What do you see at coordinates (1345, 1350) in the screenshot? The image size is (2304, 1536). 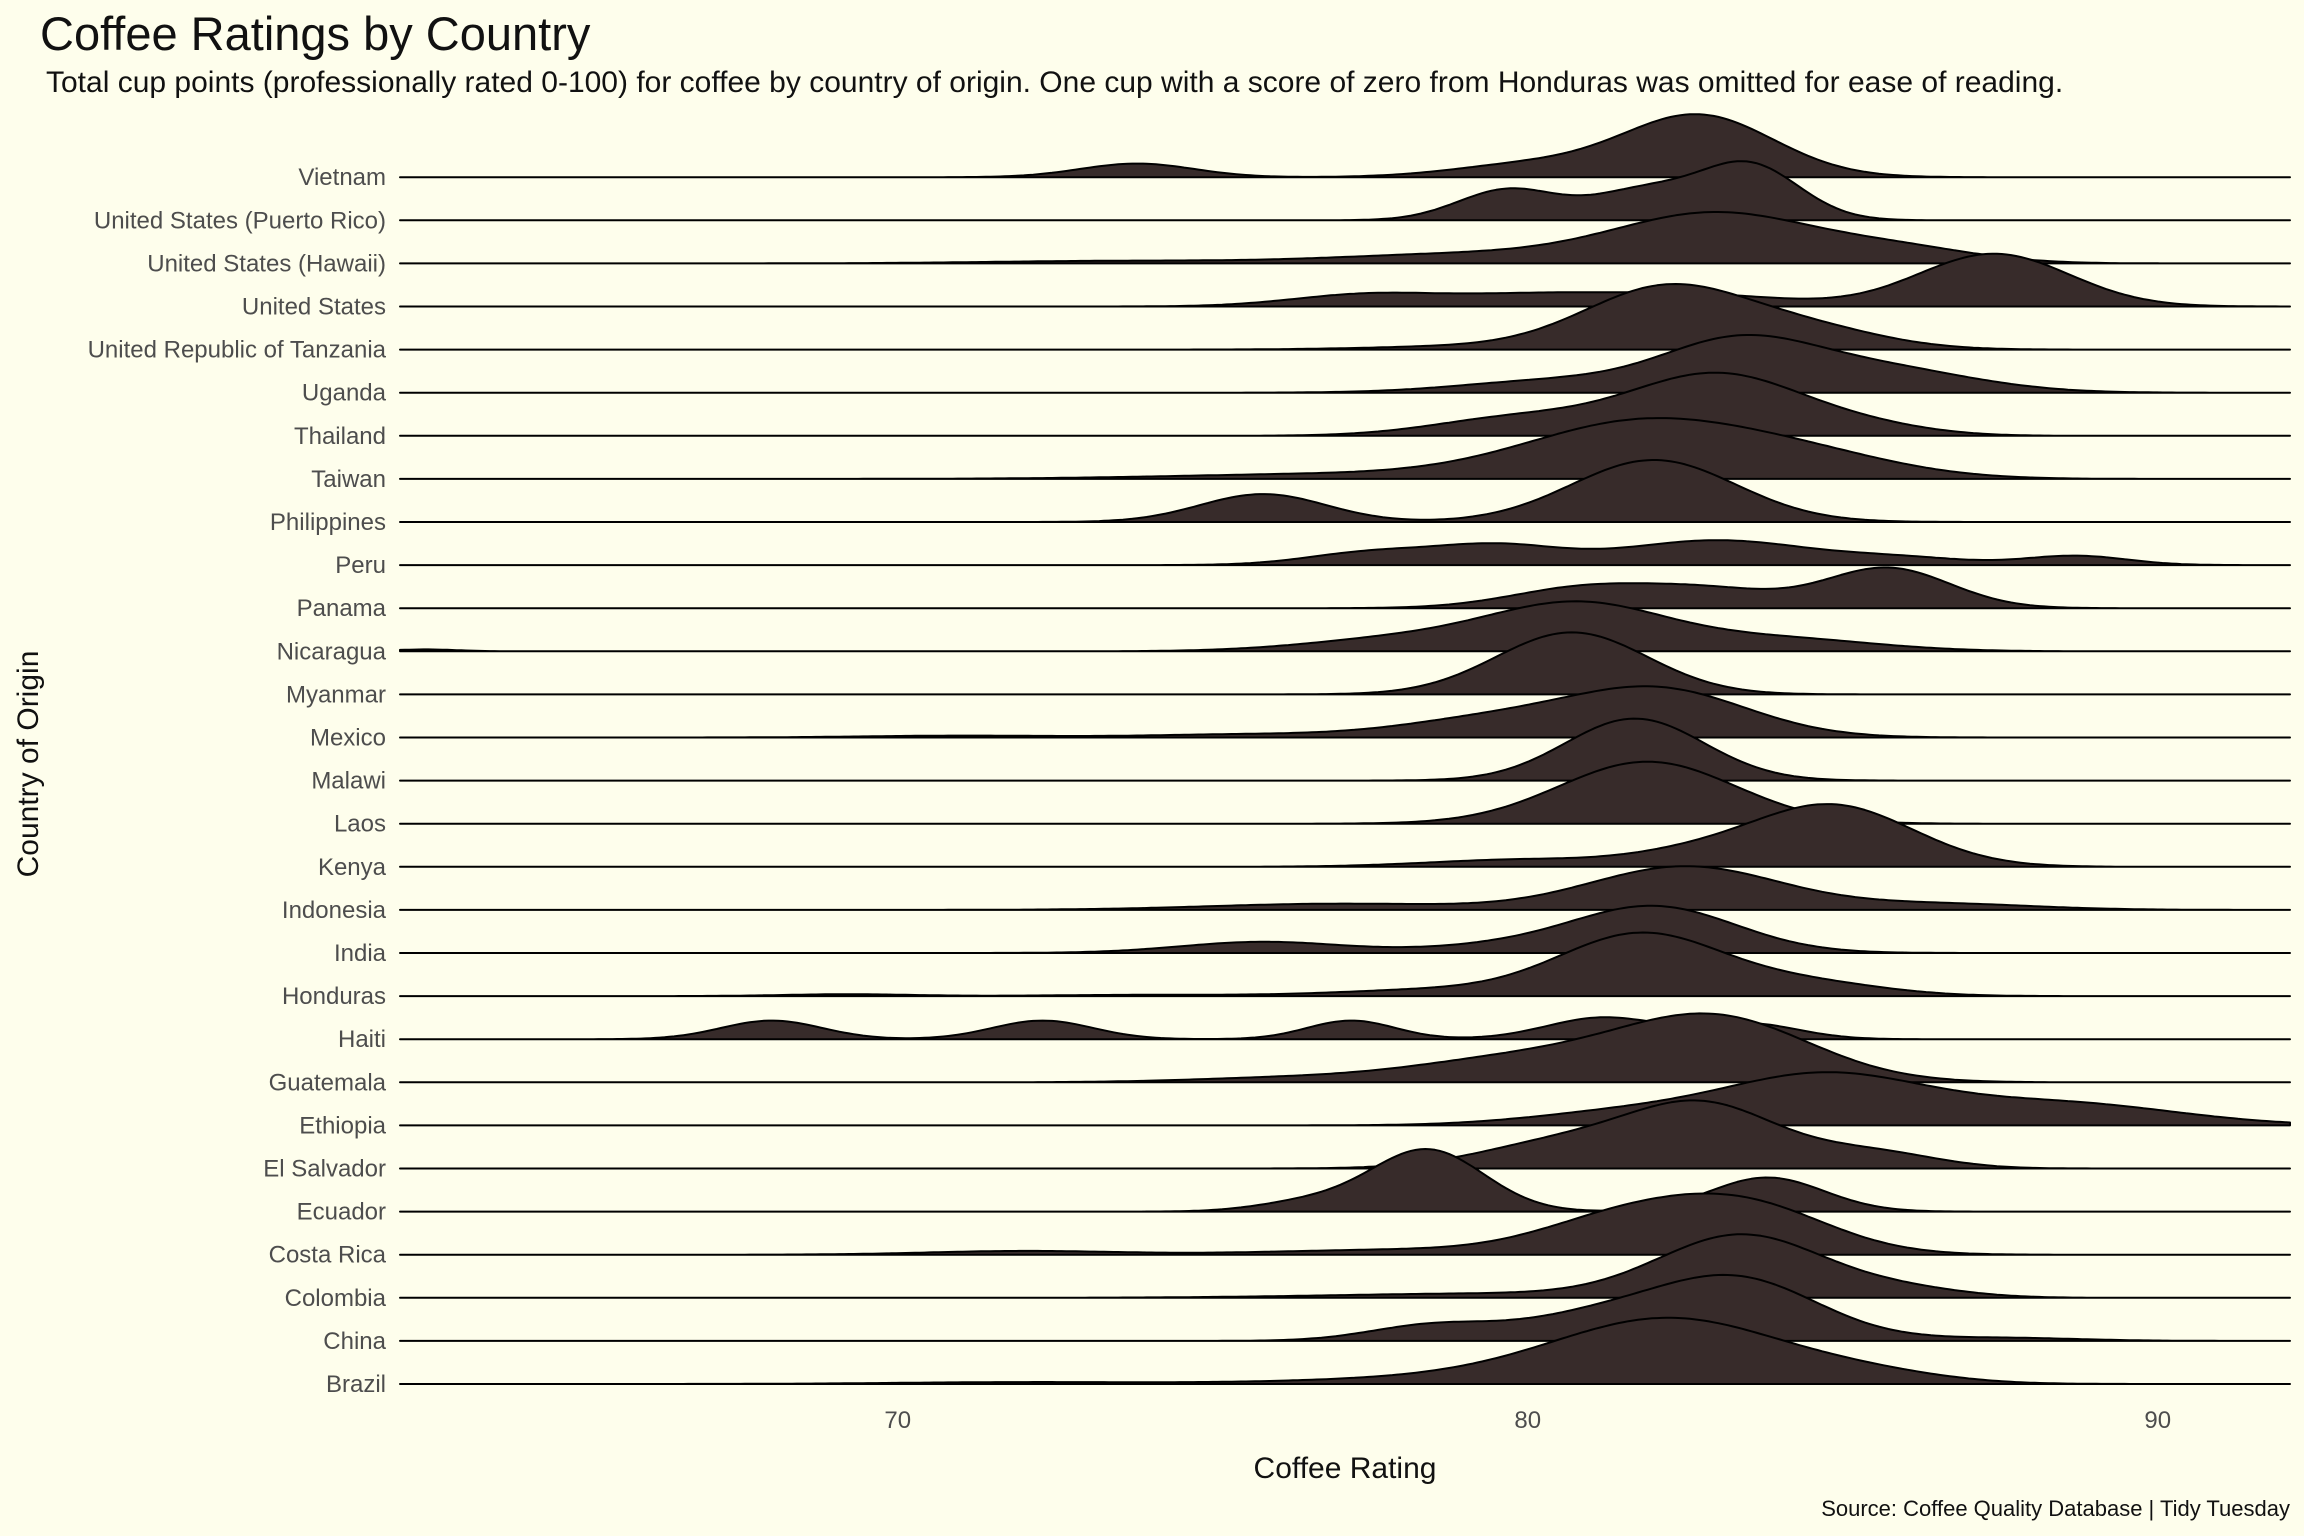 I see `ridge-brazil` at bounding box center [1345, 1350].